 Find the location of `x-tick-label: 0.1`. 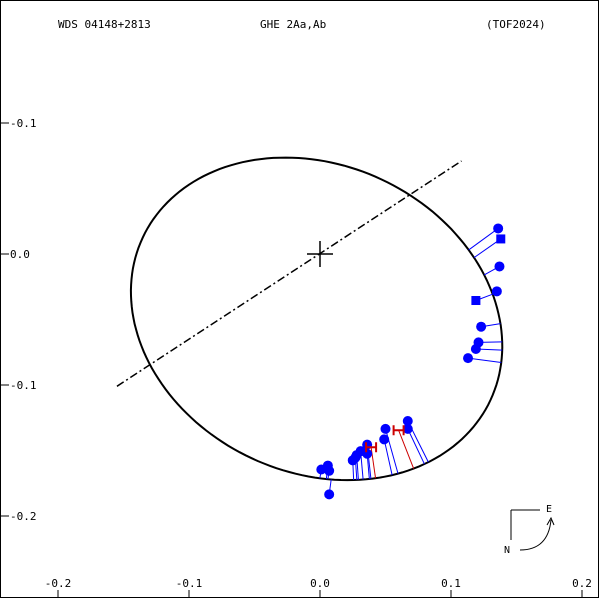

x-tick-label: 0.1 is located at coordinates (451, 583).